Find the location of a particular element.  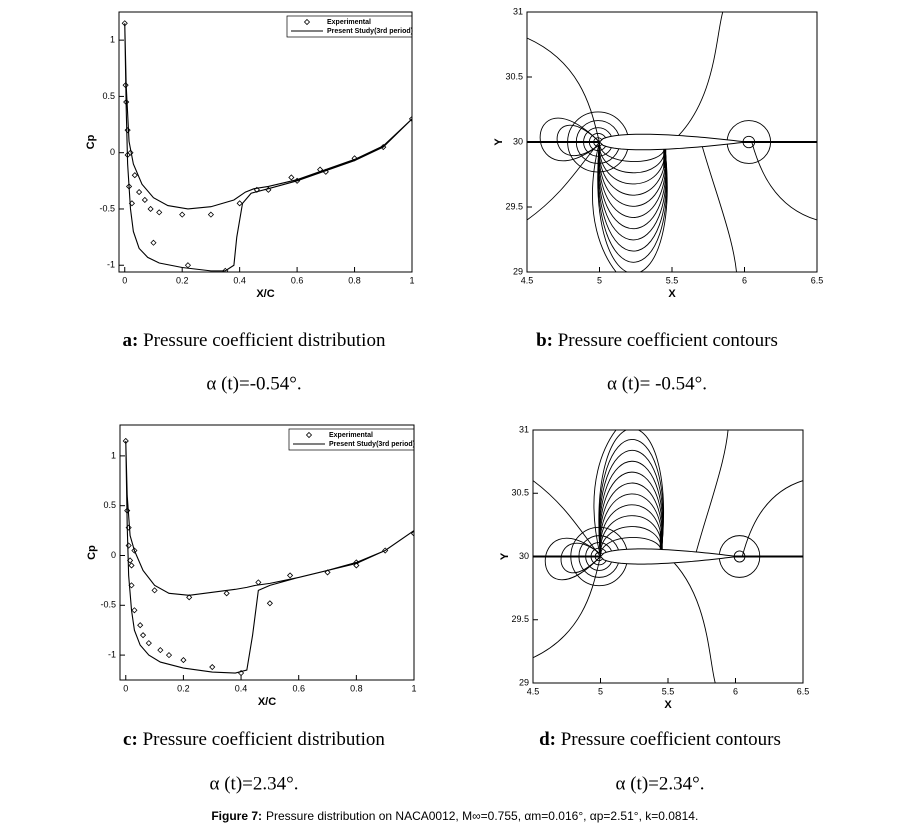

airfoil is located at coordinates (667, 556).